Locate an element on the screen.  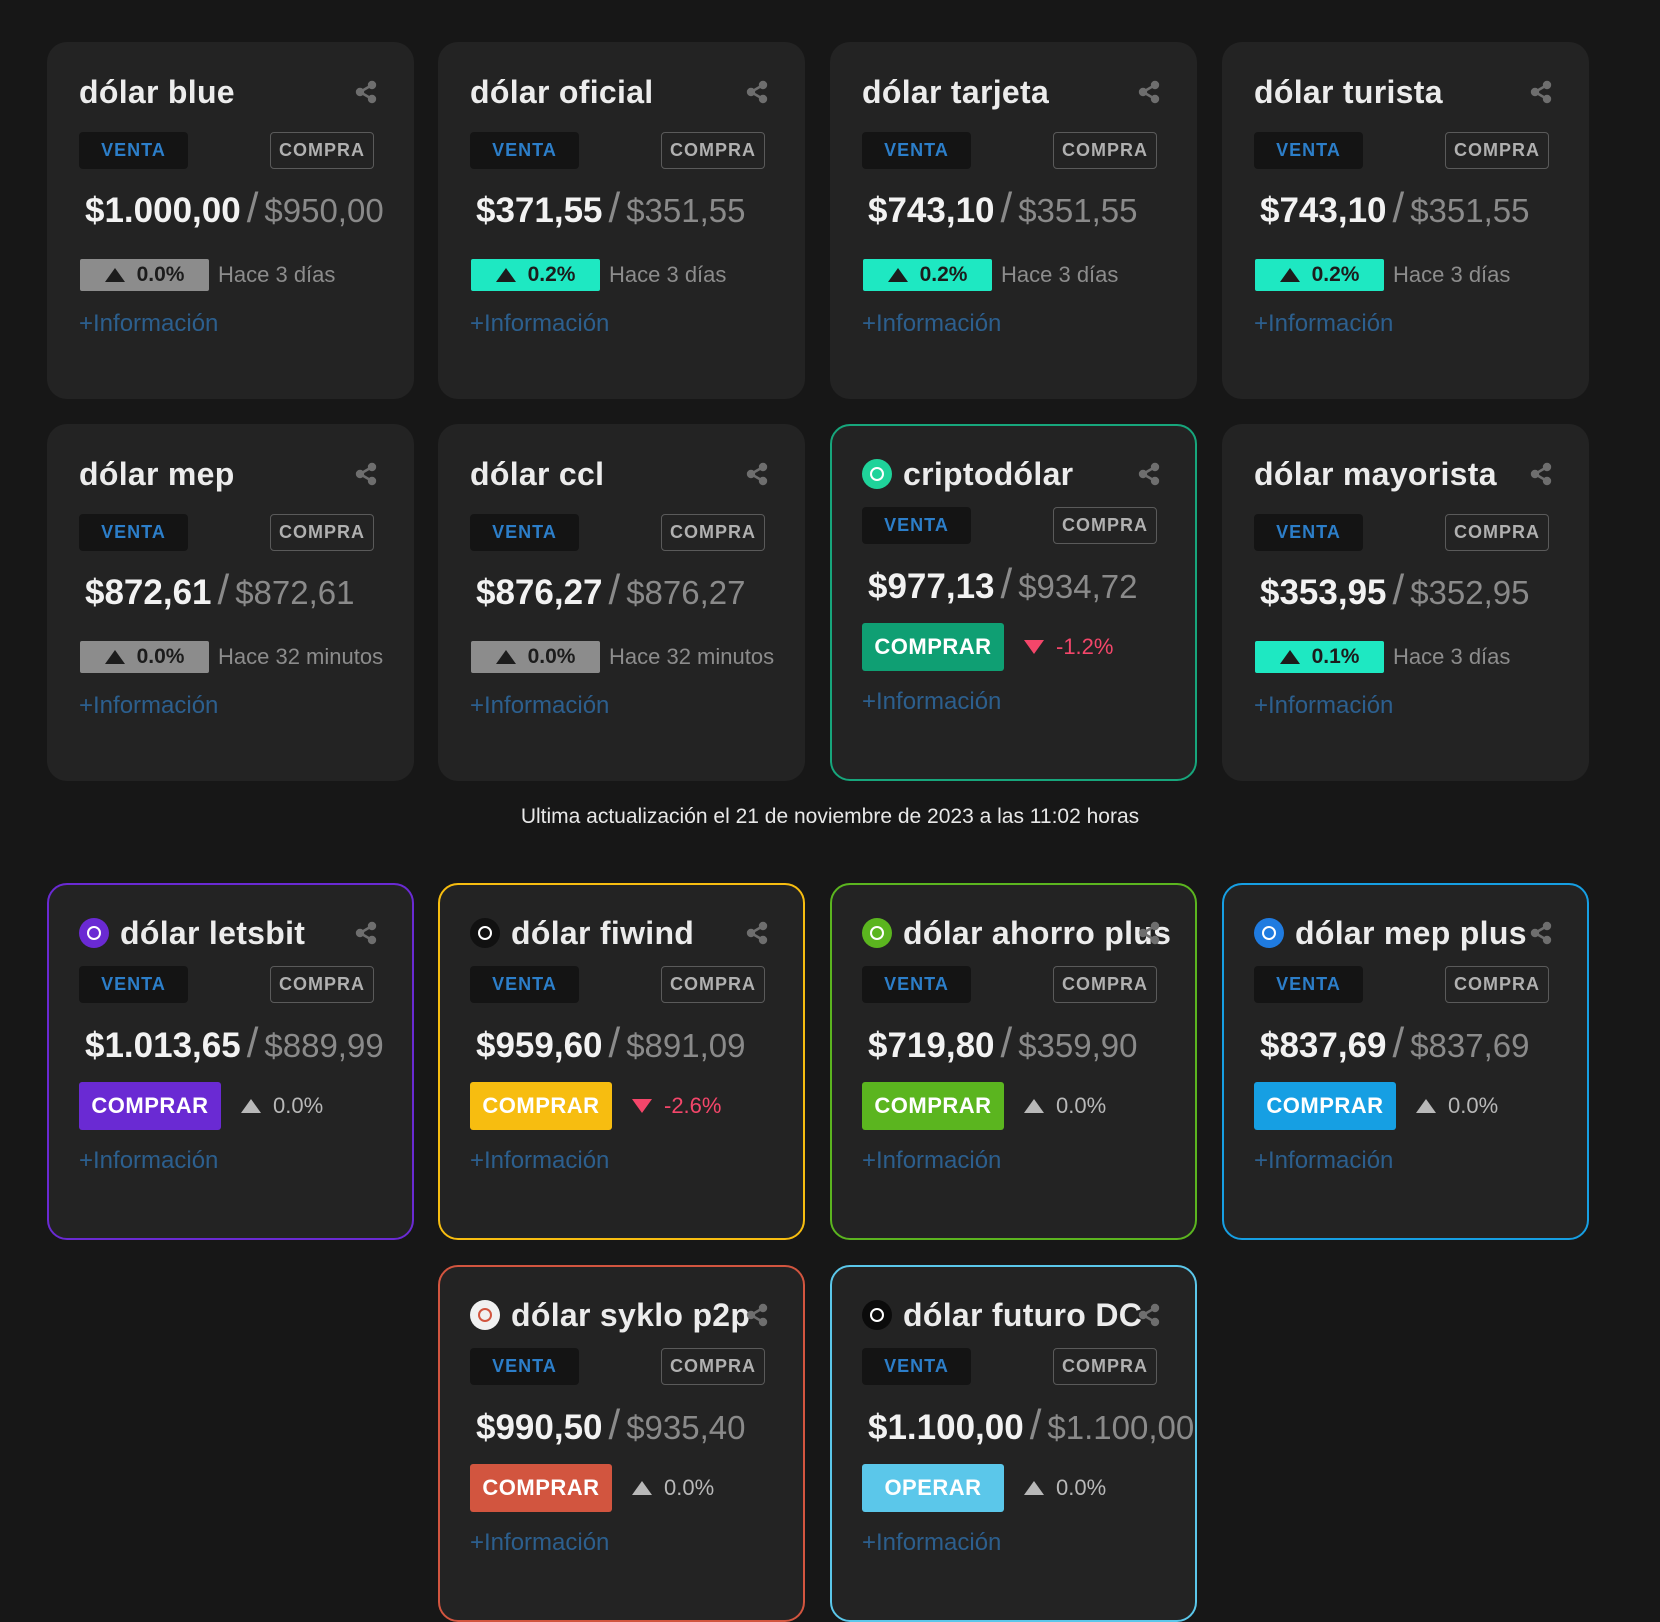
change-value: -2.6% is located at coordinates (693, 1105).